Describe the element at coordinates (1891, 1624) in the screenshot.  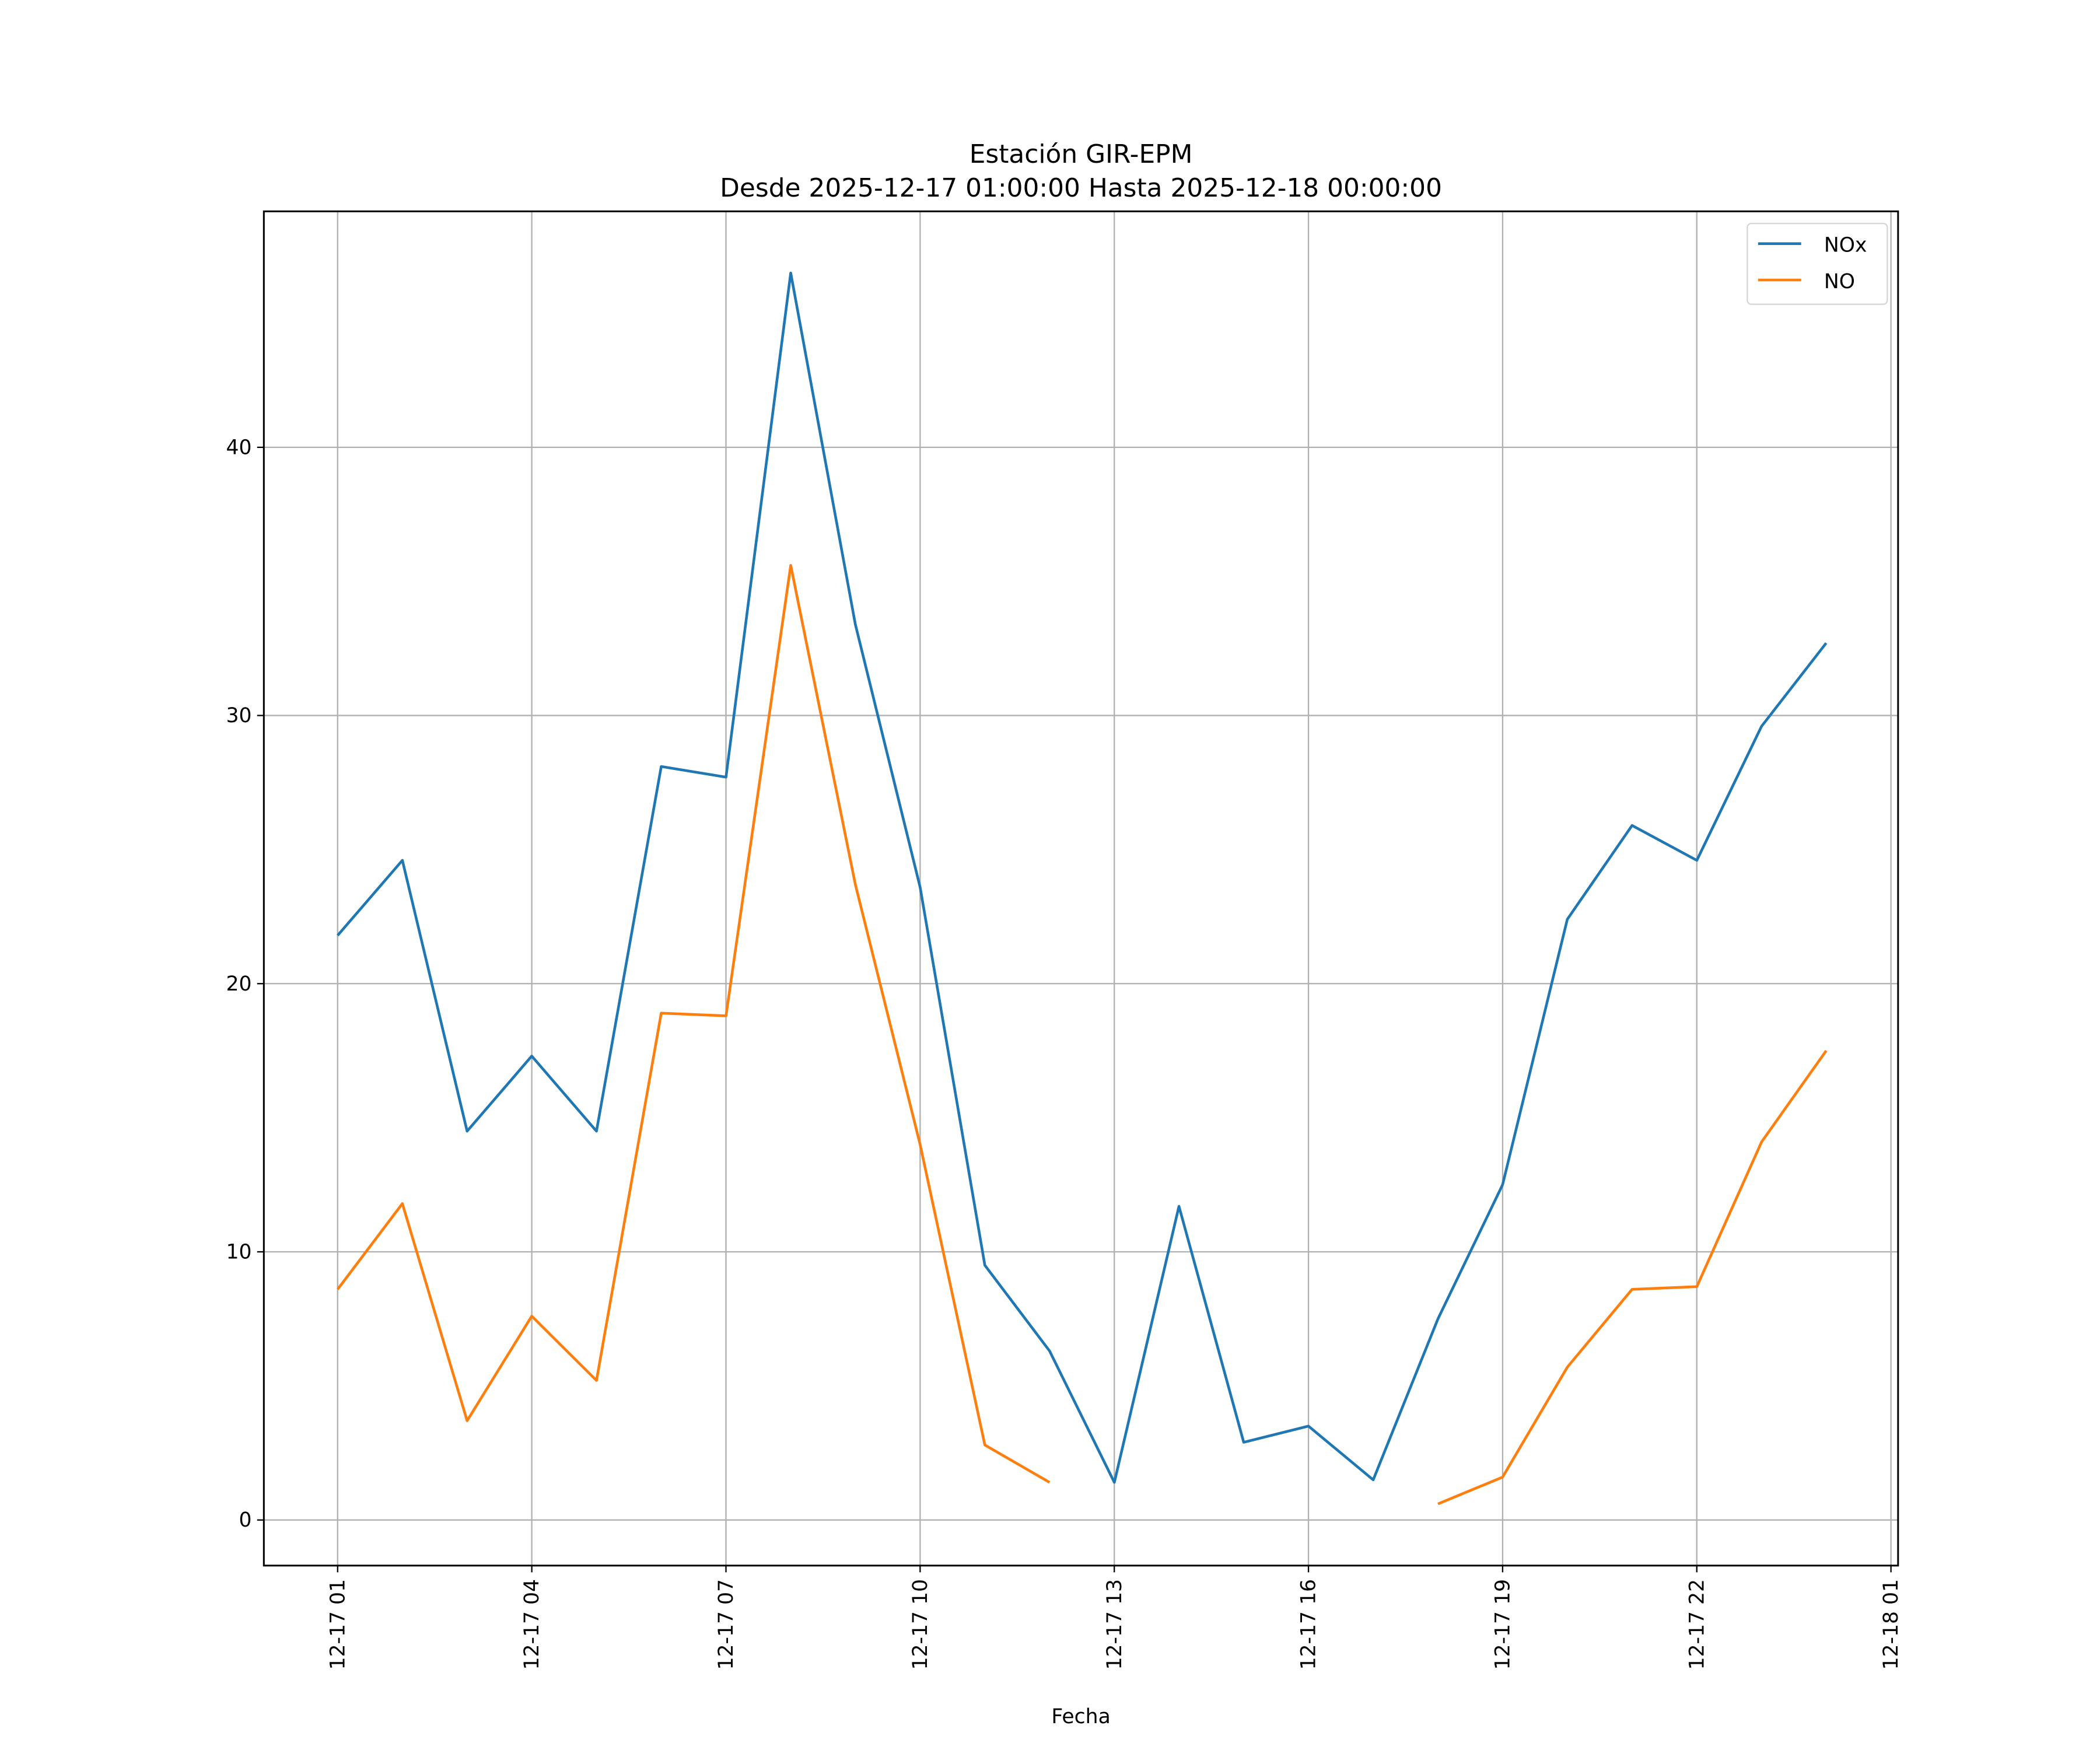
I see `x-tick-label: 12-18 01` at that location.